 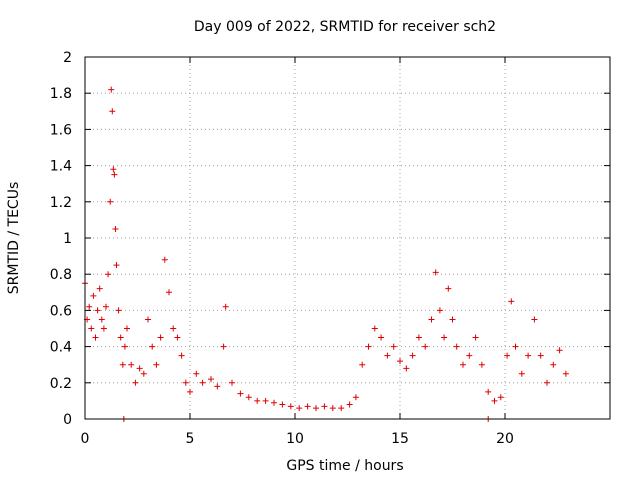 I want to click on y-tick-label: 1.2, so click(x=61, y=203).